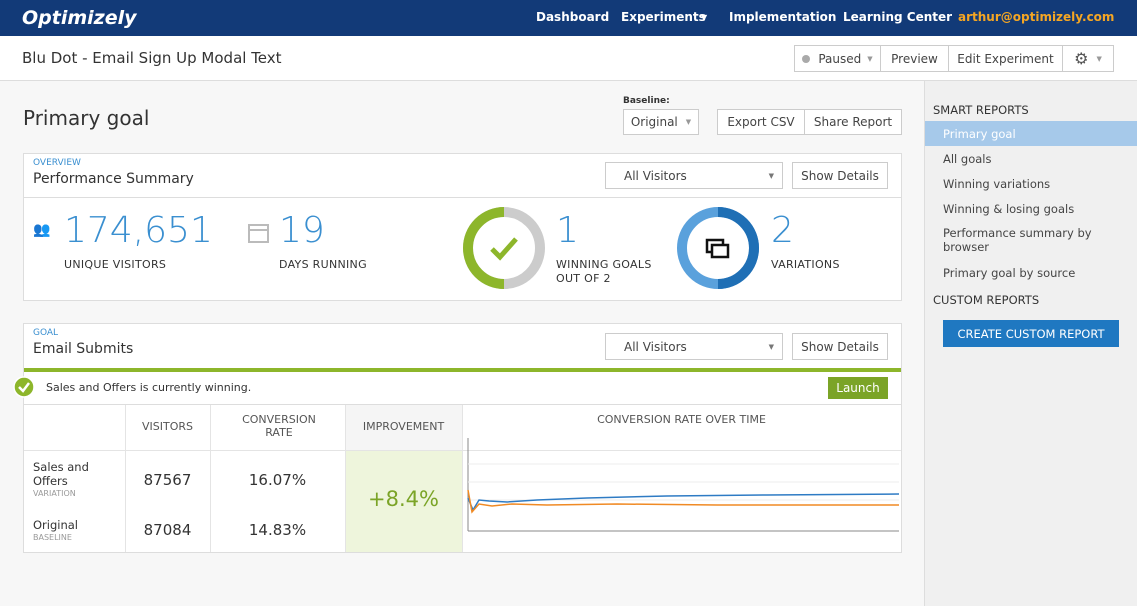  Describe the element at coordinates (167, 480) in the screenshot. I see `visitors-cell: 87567` at that location.